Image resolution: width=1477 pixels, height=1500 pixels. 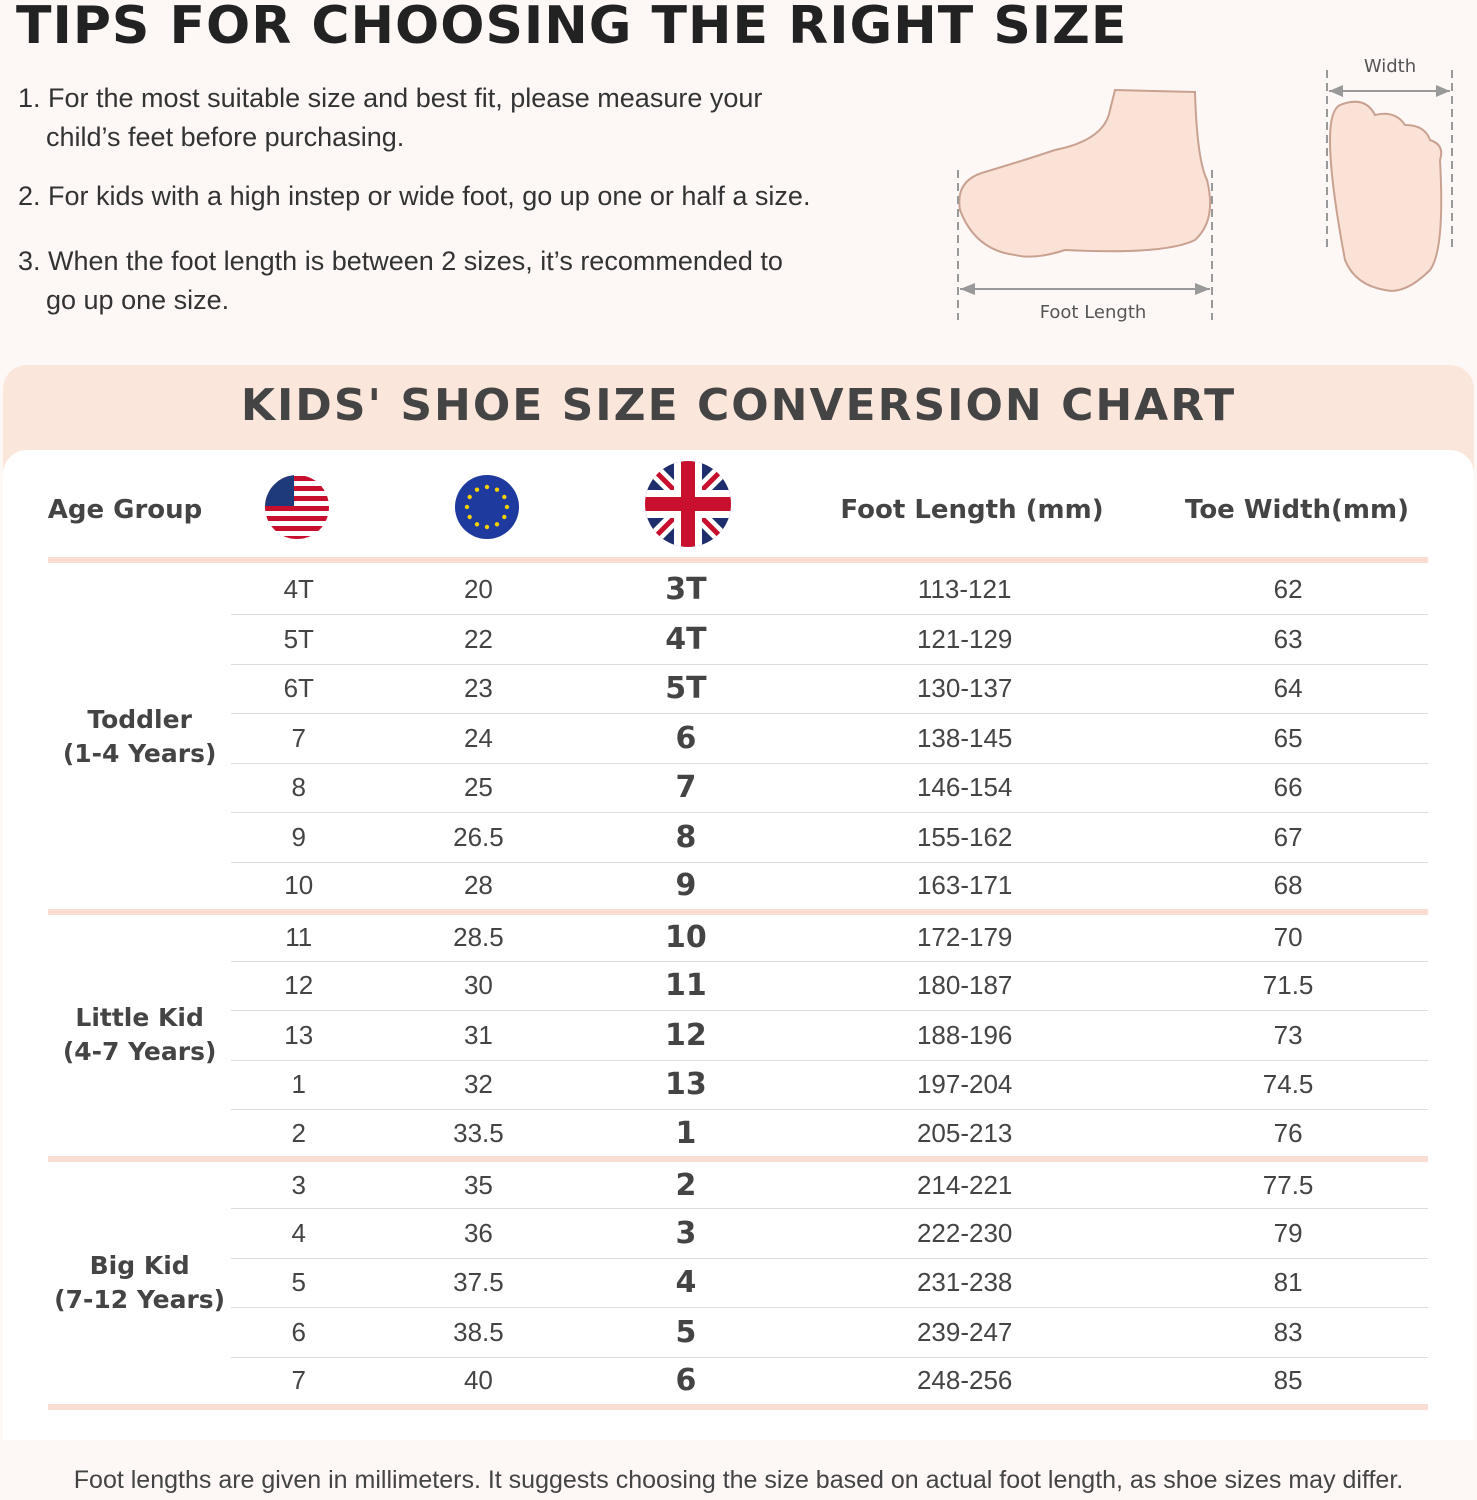 What do you see at coordinates (1297, 510) in the screenshot?
I see `header-toe-width: Toe Width(mm)` at bounding box center [1297, 510].